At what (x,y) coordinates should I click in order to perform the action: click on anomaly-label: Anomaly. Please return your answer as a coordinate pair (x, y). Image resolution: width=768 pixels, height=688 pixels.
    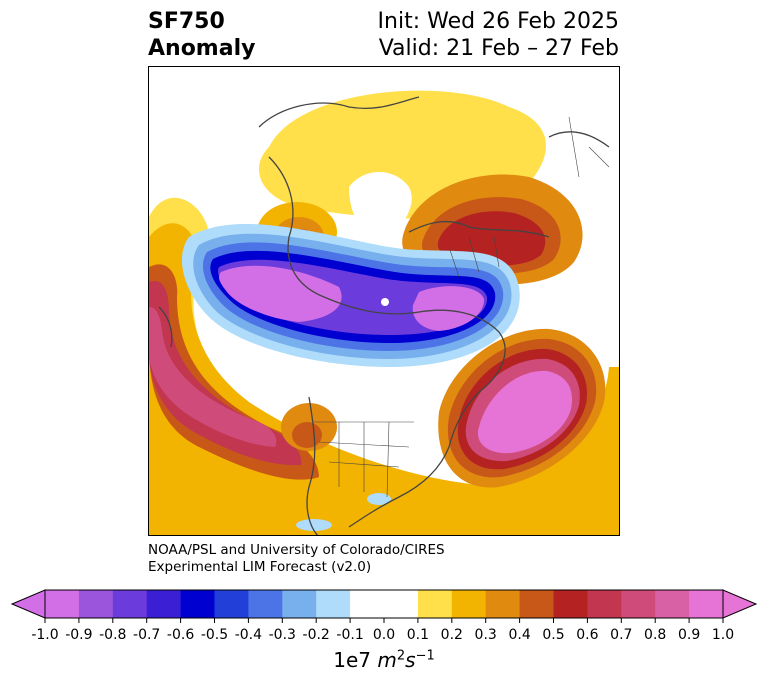
    Looking at the image, I should click on (202, 48).